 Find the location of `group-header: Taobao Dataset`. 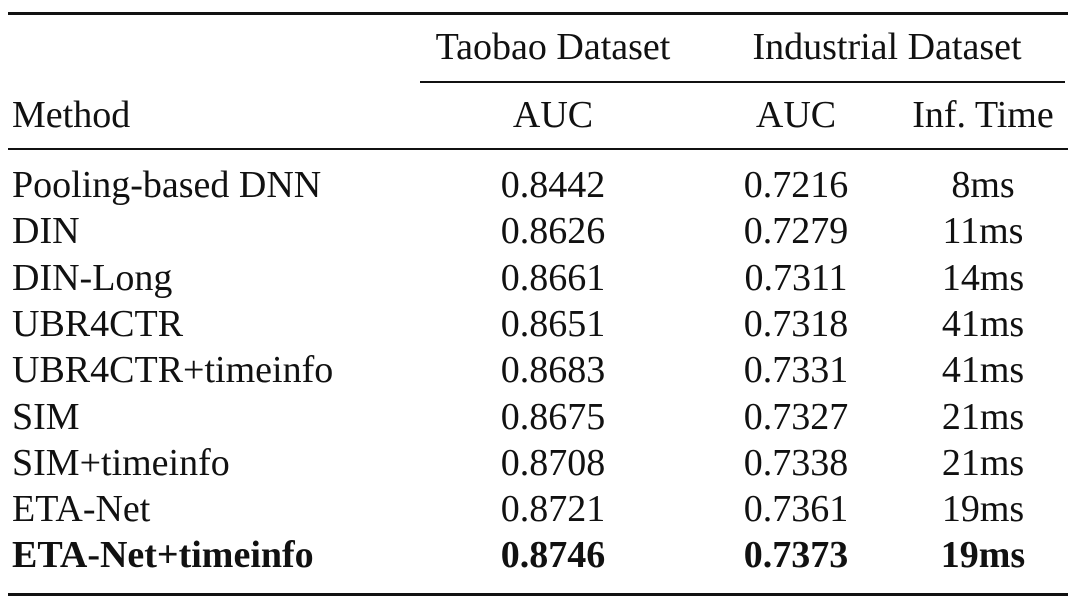

group-header: Taobao Dataset is located at coordinates (553, 47).